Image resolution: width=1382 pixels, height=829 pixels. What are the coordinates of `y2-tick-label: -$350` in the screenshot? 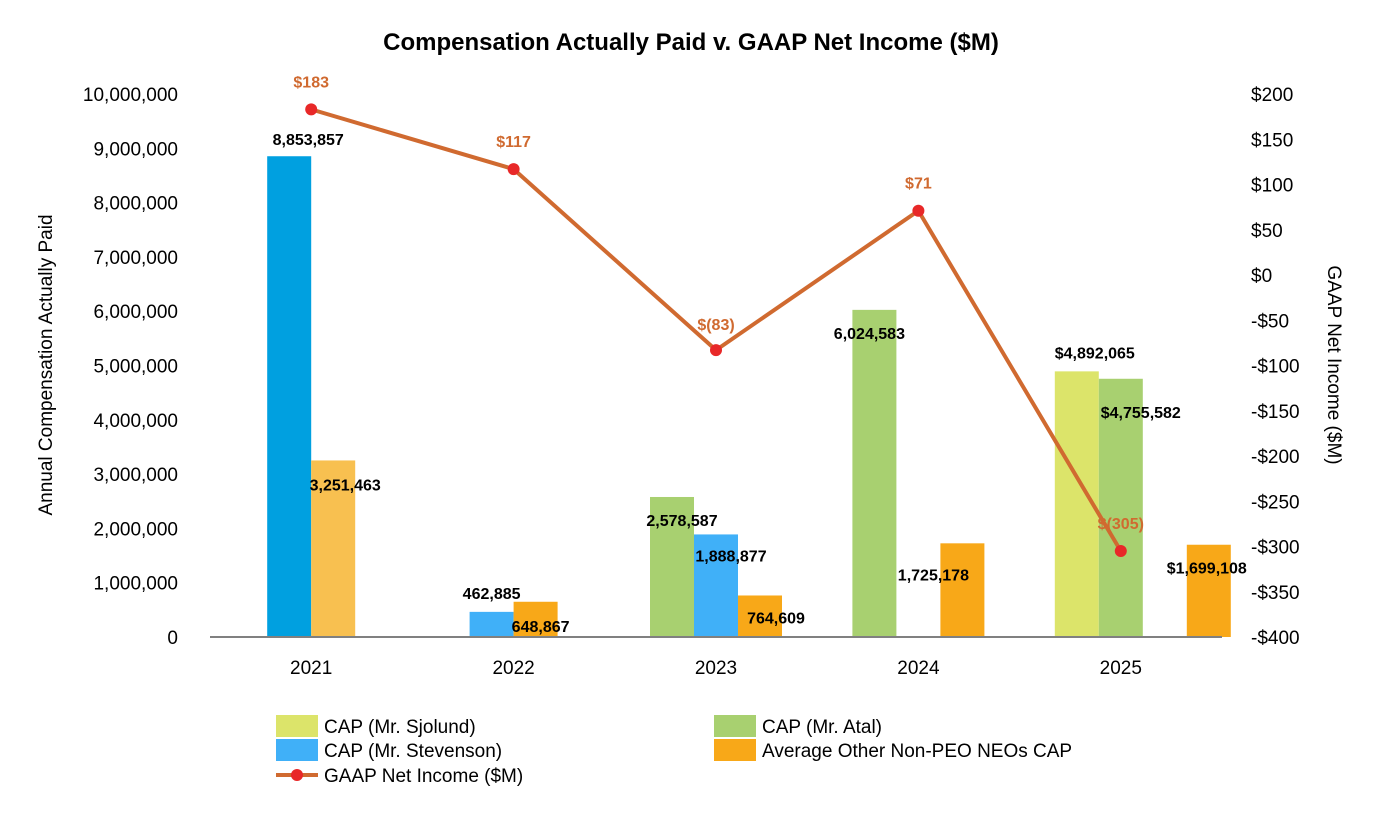 It's located at (1275, 593).